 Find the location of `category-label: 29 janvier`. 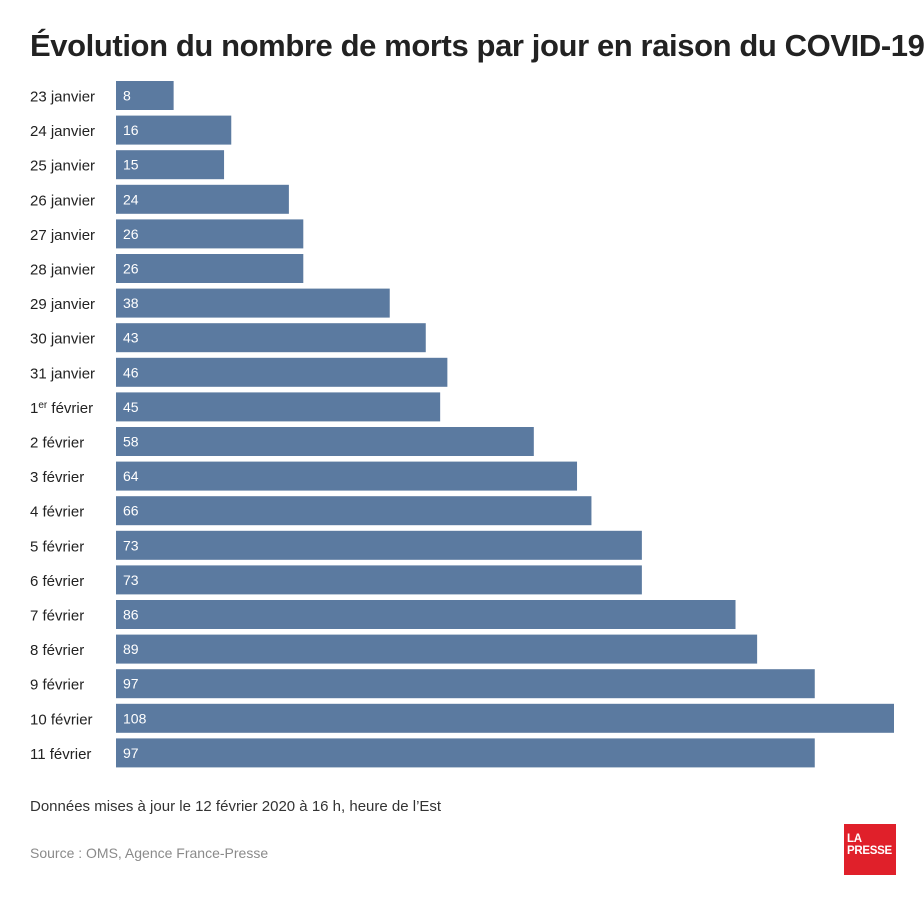

category-label: 29 janvier is located at coordinates (62, 304).